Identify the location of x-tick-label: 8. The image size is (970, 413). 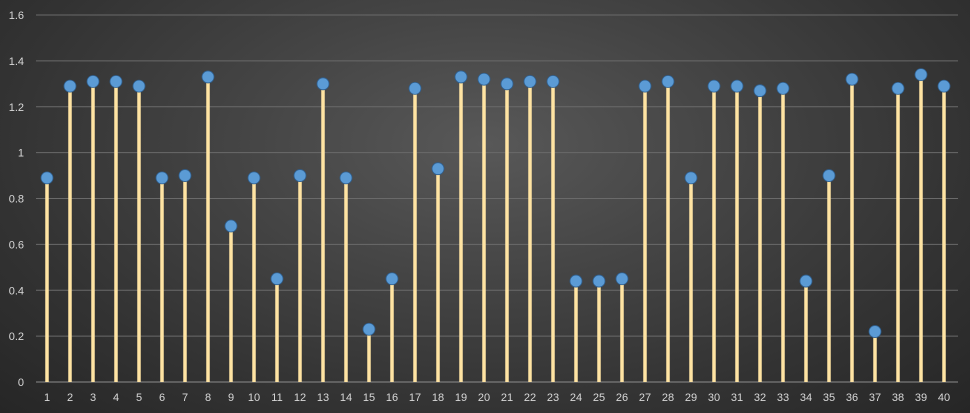
(208, 398).